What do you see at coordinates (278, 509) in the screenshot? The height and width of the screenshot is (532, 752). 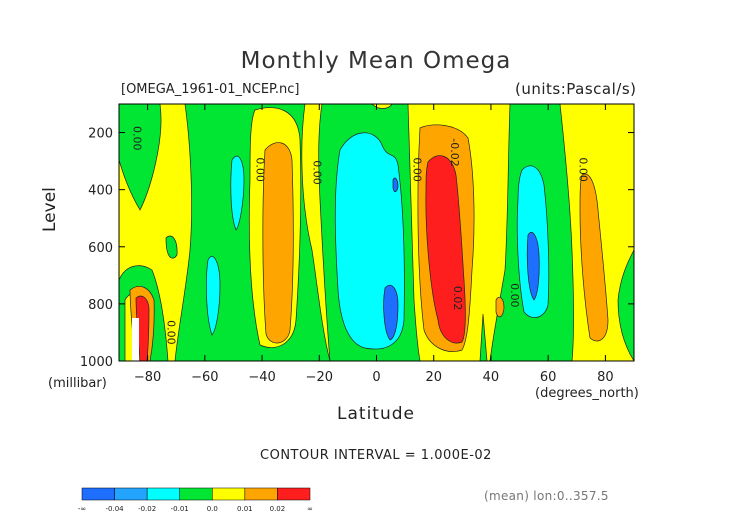 I see `colorbar-label: 0.02` at bounding box center [278, 509].